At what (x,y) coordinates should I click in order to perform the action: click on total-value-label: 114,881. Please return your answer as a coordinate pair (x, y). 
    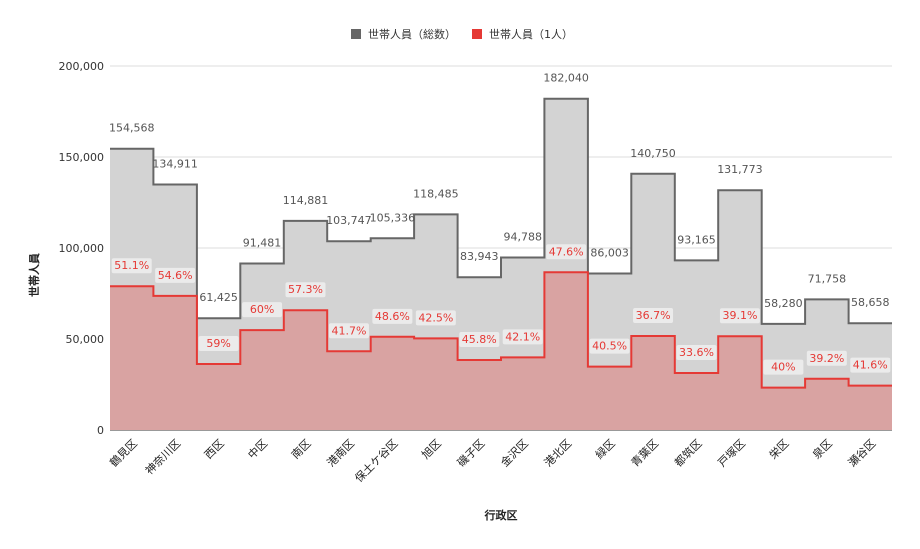
    Looking at the image, I should click on (306, 200).